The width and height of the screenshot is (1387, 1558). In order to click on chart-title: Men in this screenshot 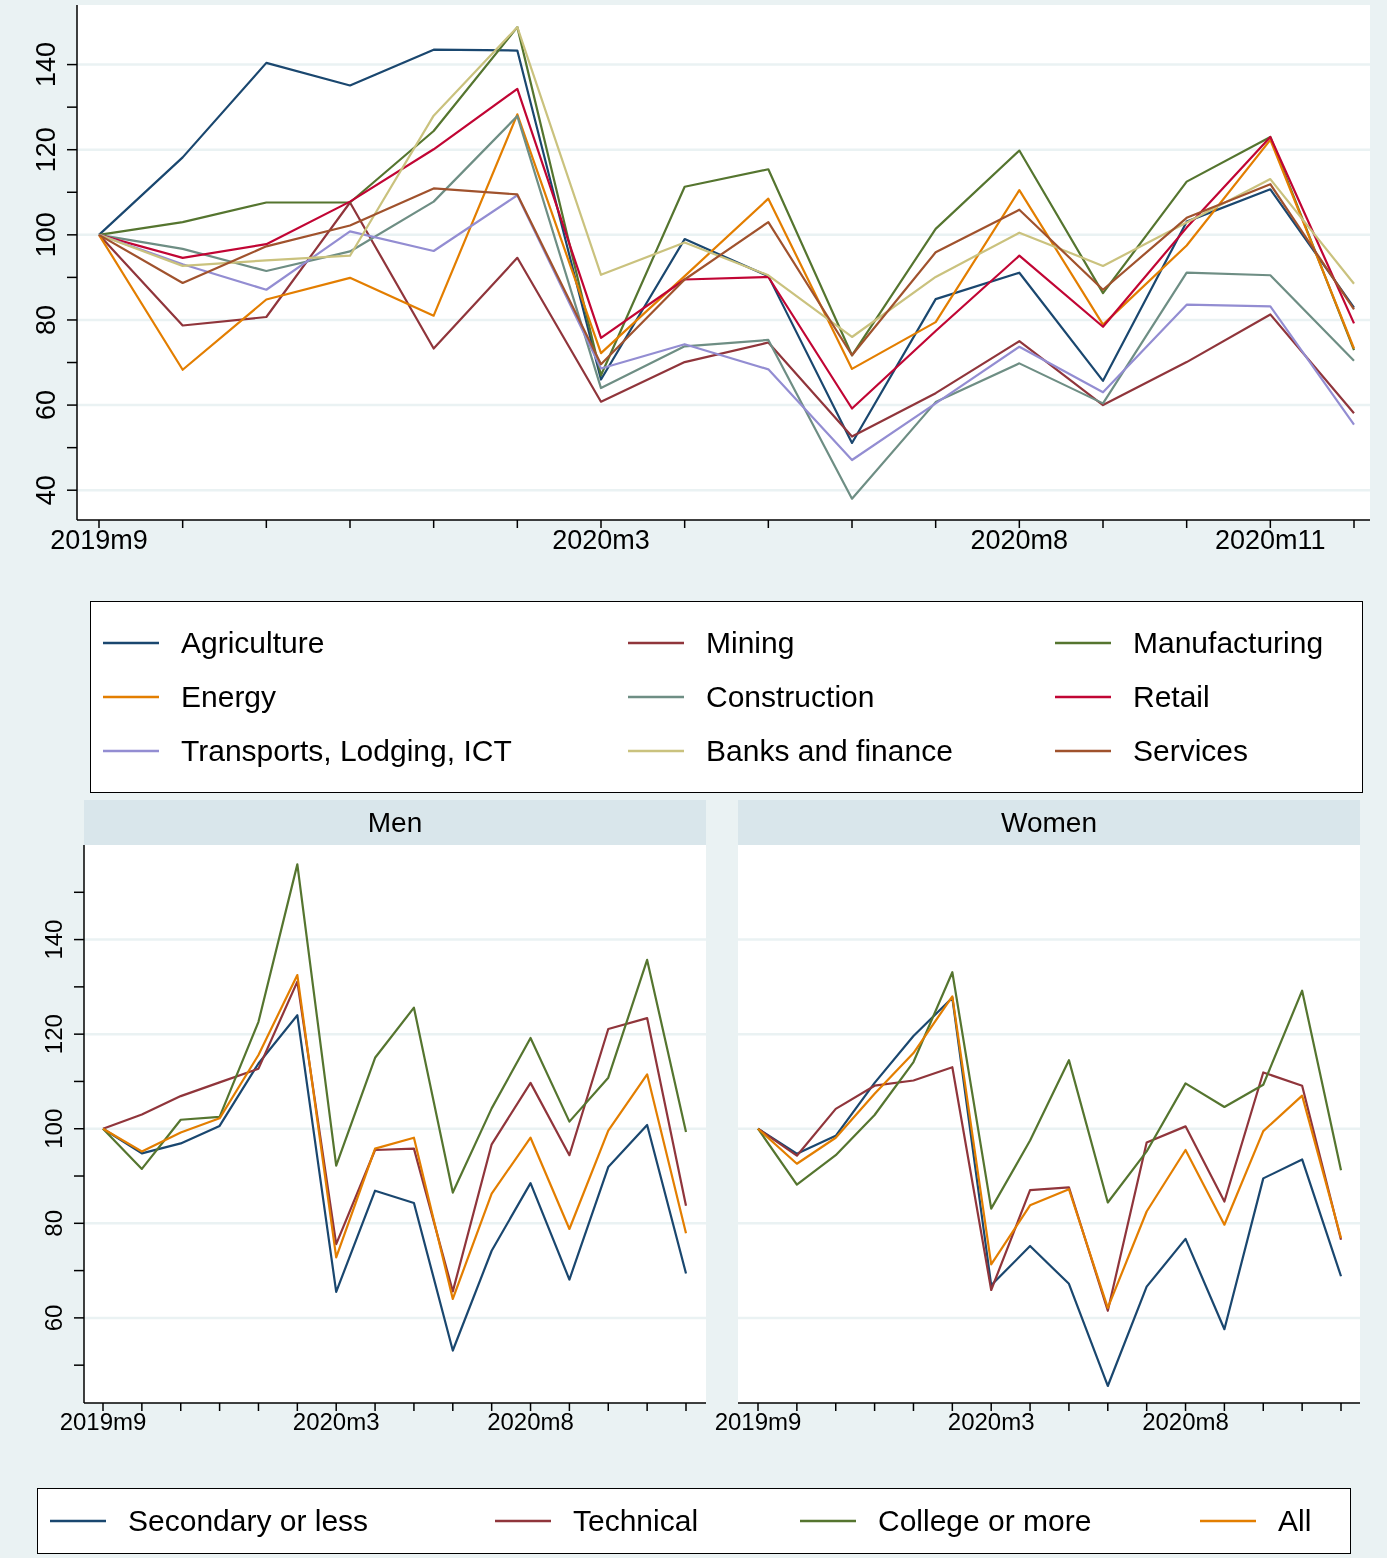, I will do `click(395, 822)`.